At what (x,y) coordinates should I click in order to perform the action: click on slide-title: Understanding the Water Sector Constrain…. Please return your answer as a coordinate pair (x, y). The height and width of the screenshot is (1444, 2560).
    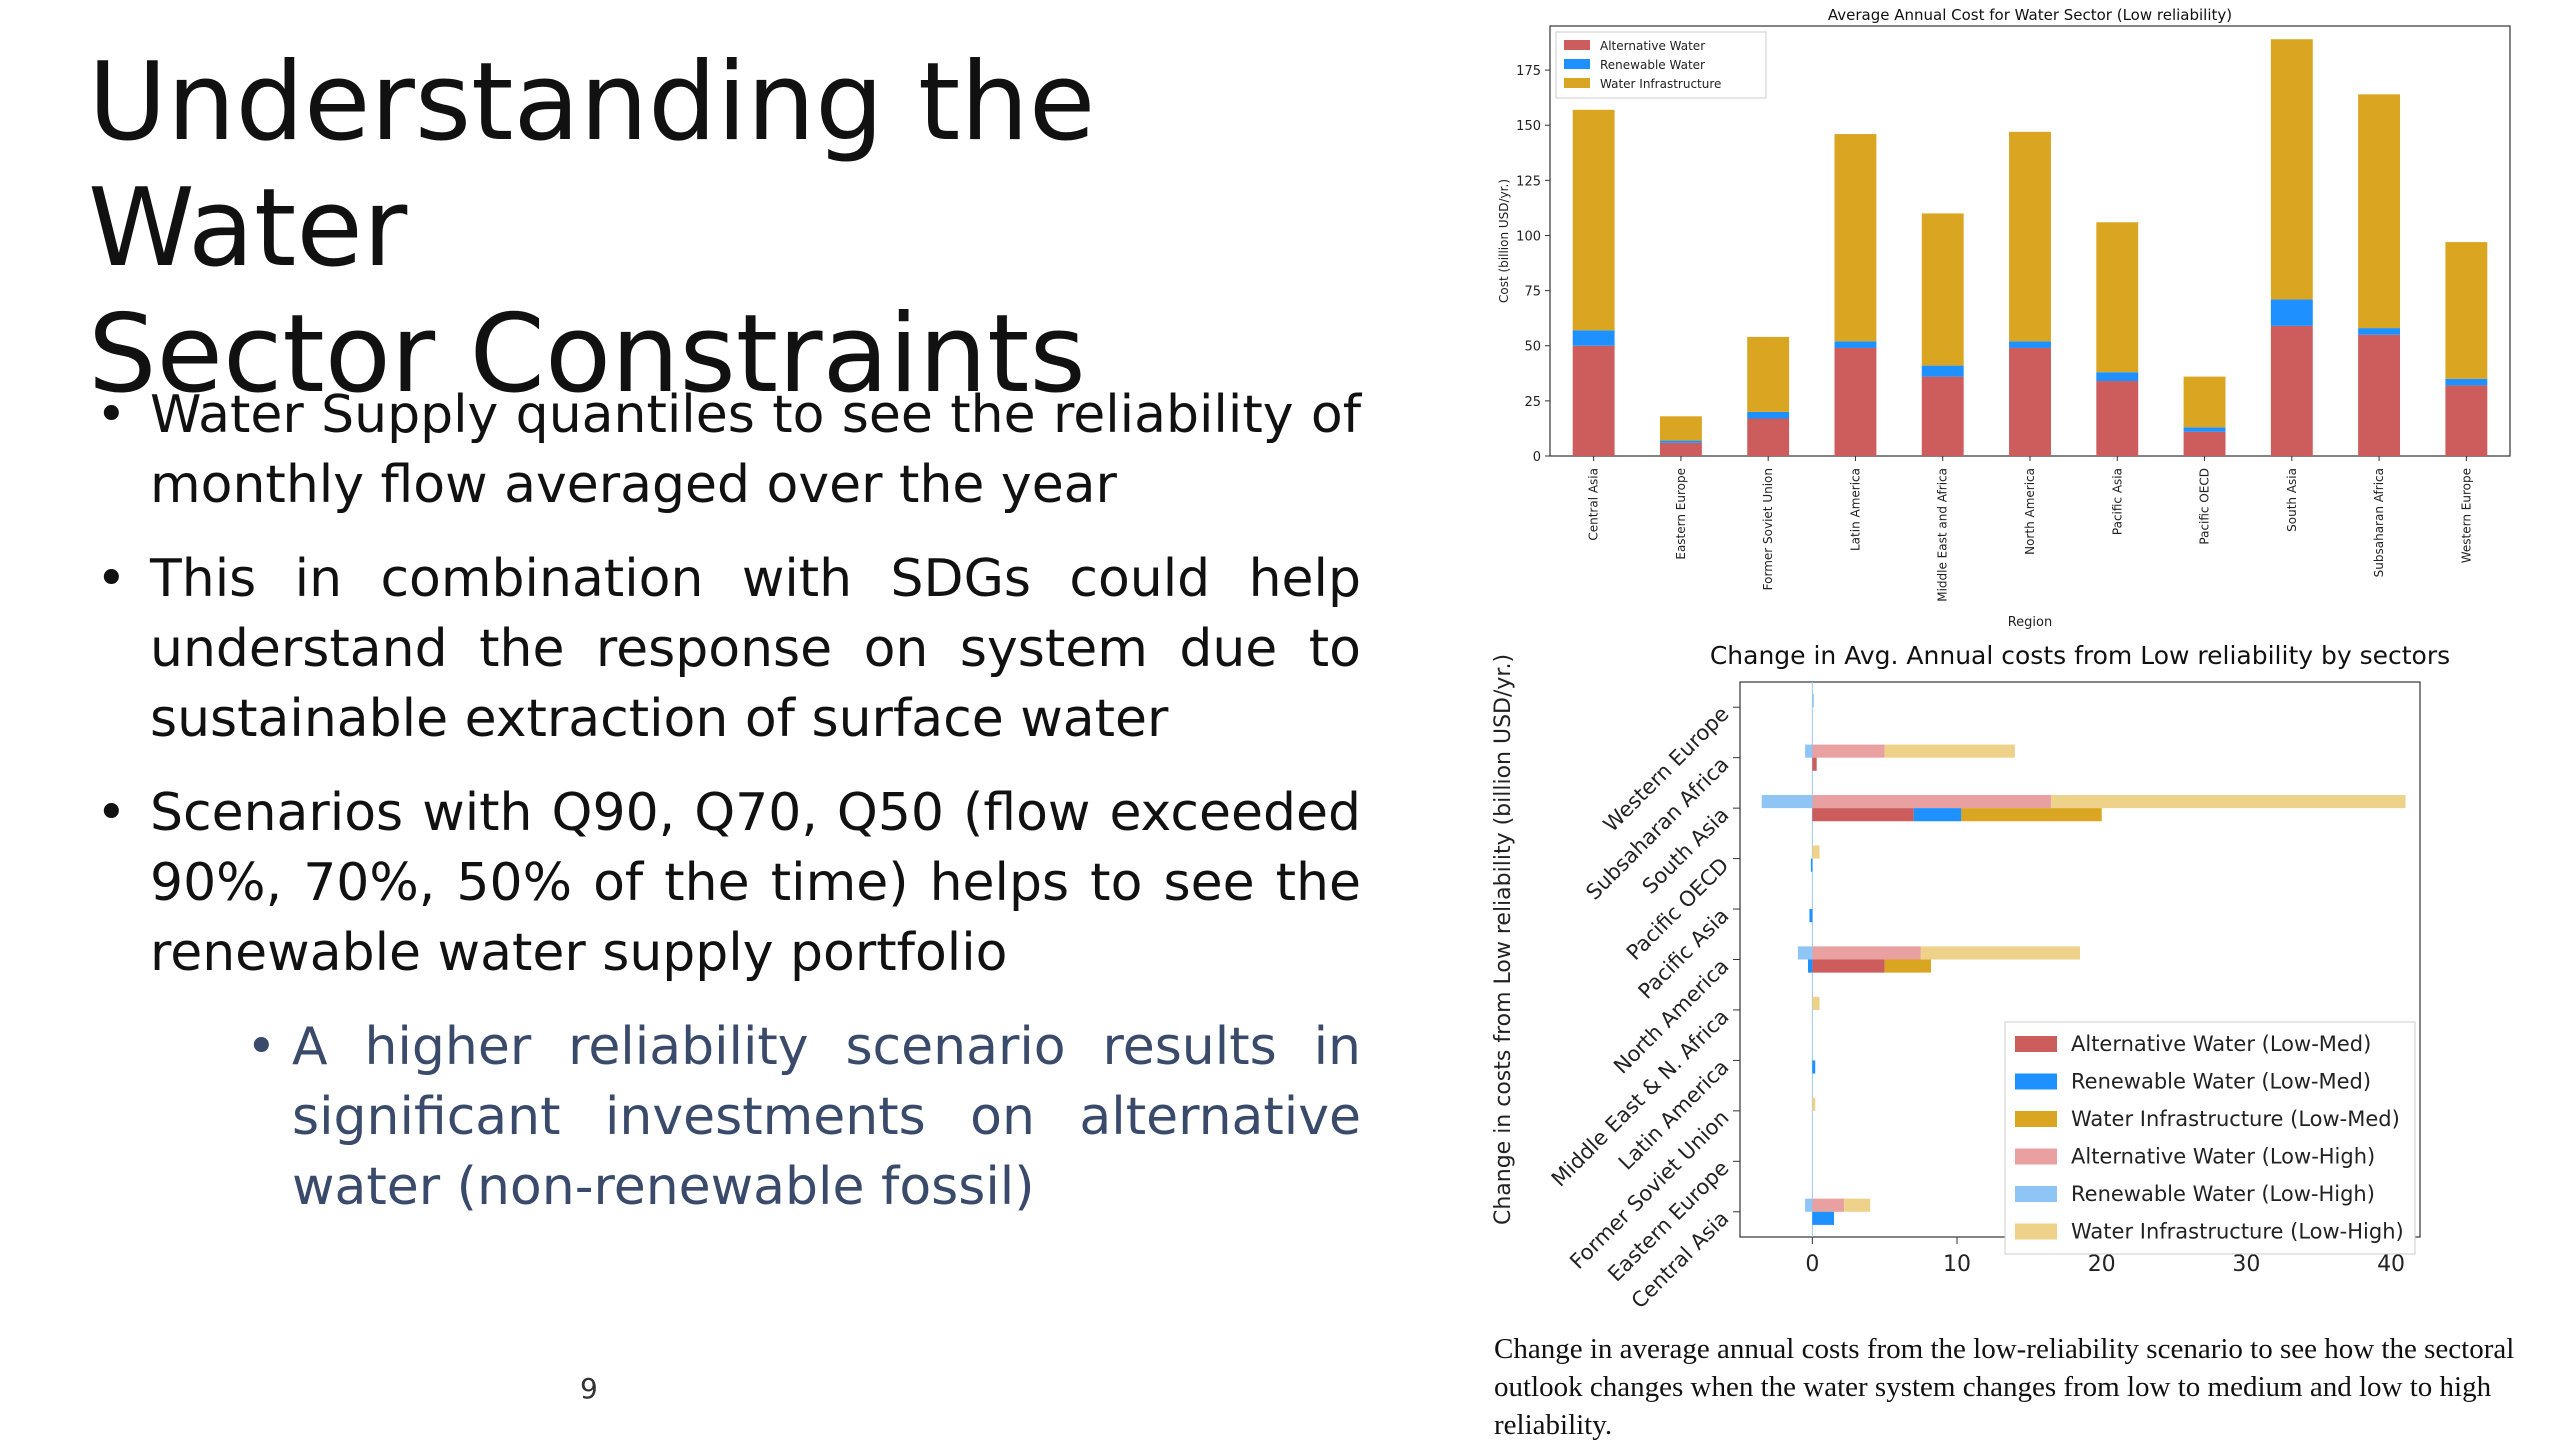
    Looking at the image, I should click on (738, 229).